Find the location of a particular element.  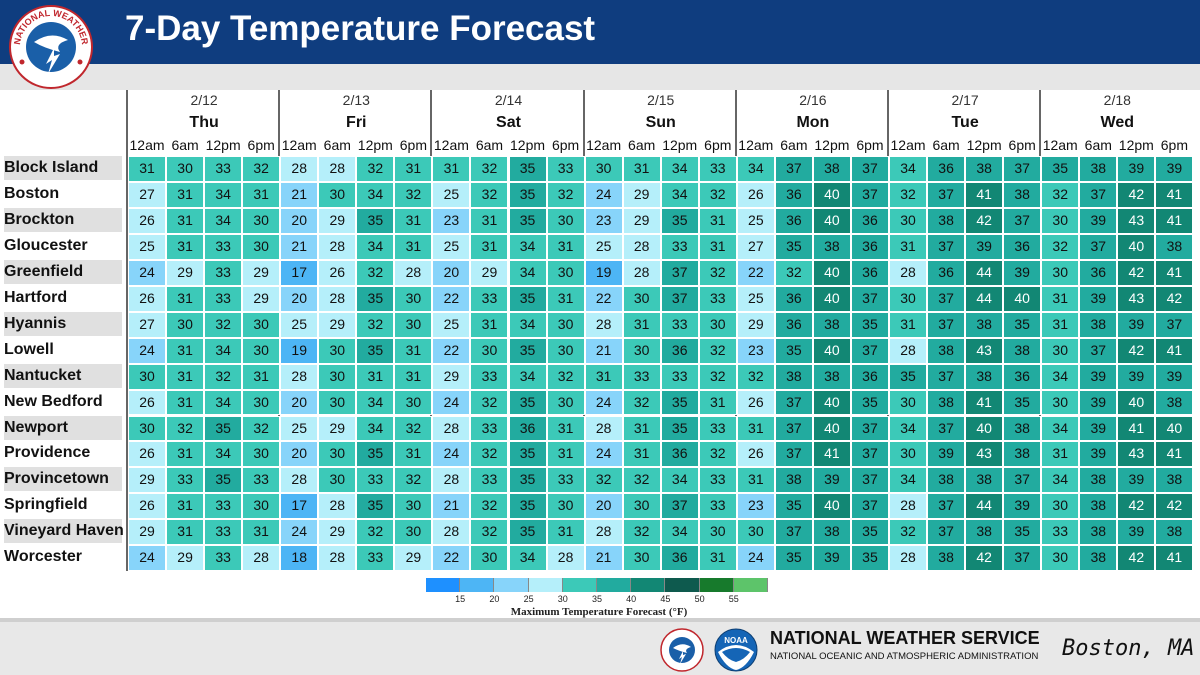

day-date-label: 2/15 is located at coordinates (661, 100).